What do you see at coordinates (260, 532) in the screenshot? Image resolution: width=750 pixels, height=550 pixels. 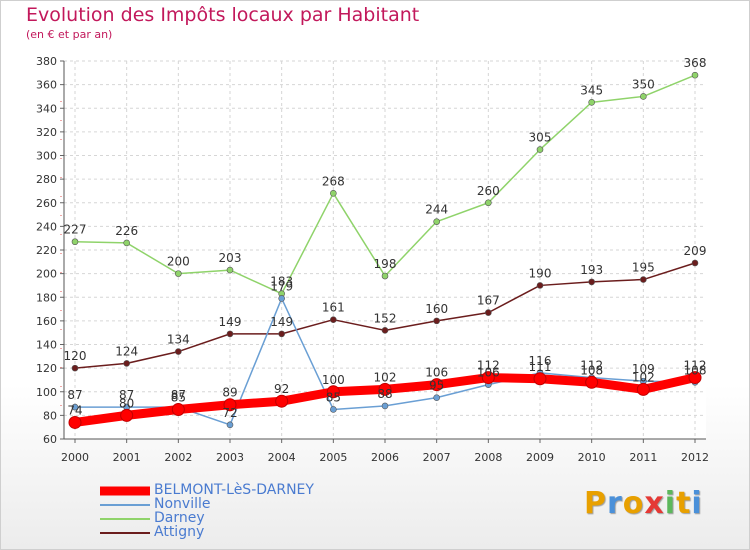 I see `legend-item: Attigny` at bounding box center [260, 532].